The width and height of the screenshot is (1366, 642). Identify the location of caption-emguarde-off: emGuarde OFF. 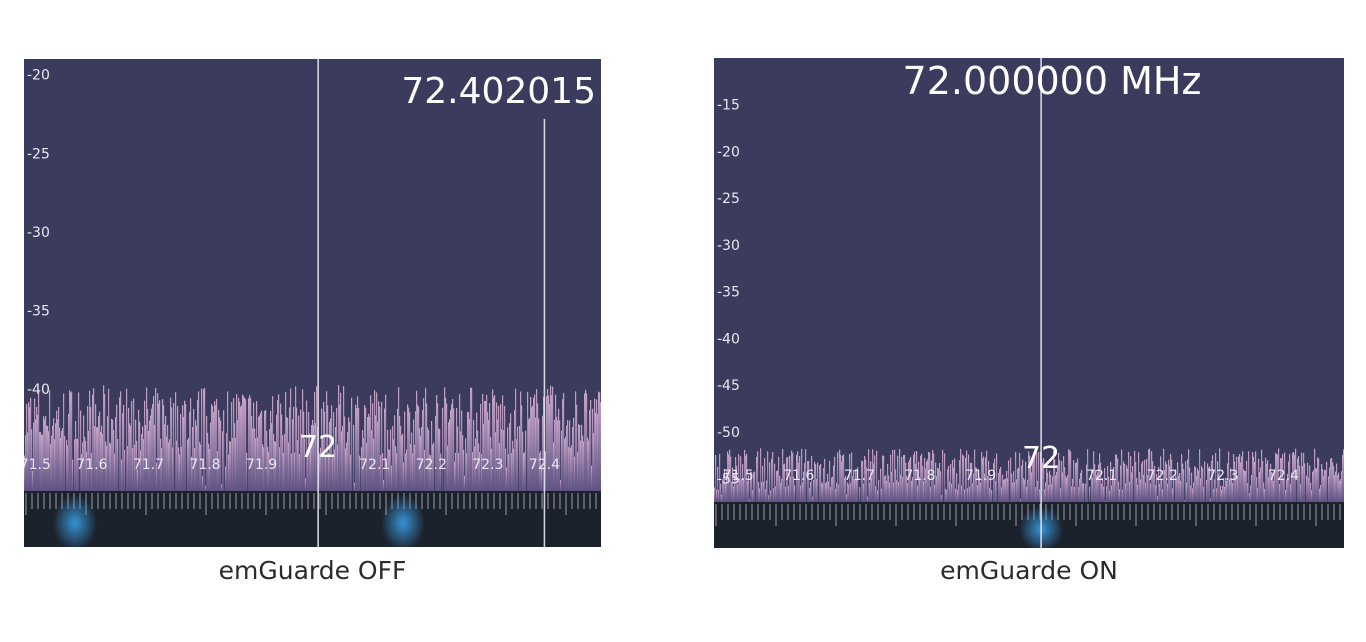
(312, 570).